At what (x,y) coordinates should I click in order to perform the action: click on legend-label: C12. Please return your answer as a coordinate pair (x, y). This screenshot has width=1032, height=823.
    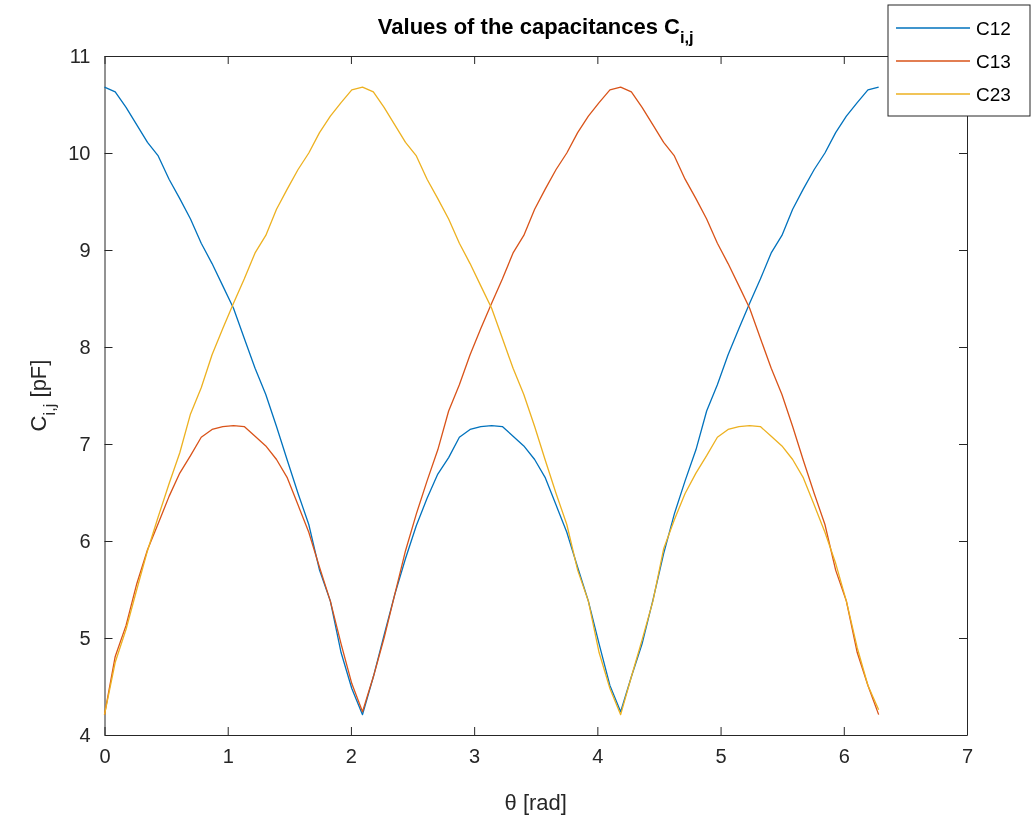
    Looking at the image, I should click on (993, 28).